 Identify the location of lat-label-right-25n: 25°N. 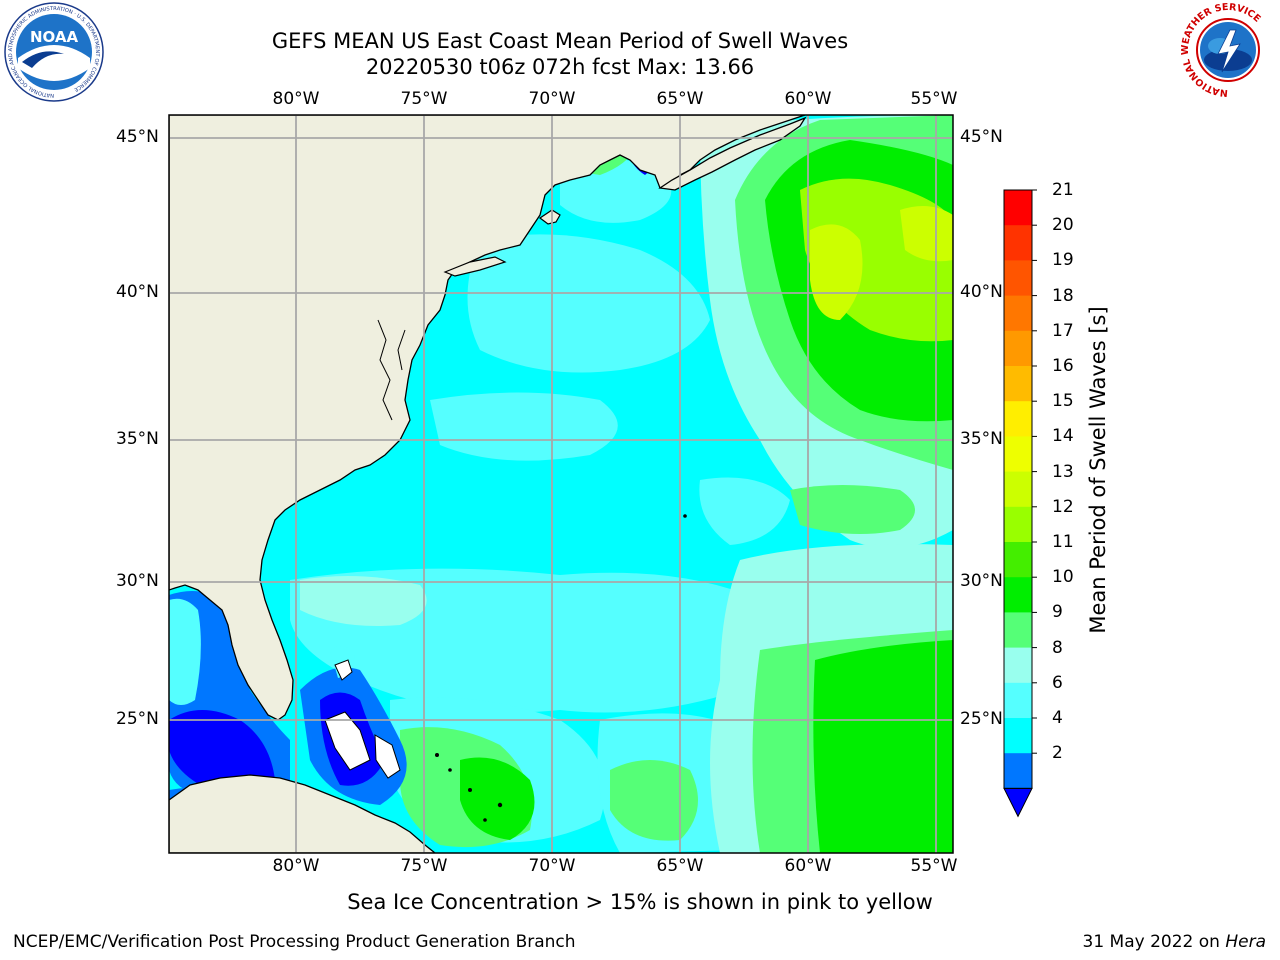
(981, 719).